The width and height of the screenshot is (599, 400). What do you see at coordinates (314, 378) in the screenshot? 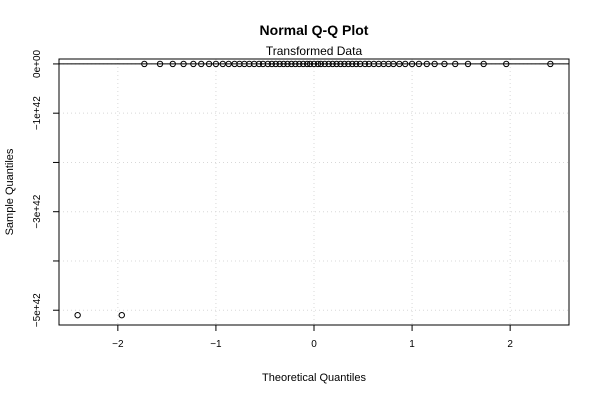
I see `x-axis-label: Theoretical Quantiles` at bounding box center [314, 378].